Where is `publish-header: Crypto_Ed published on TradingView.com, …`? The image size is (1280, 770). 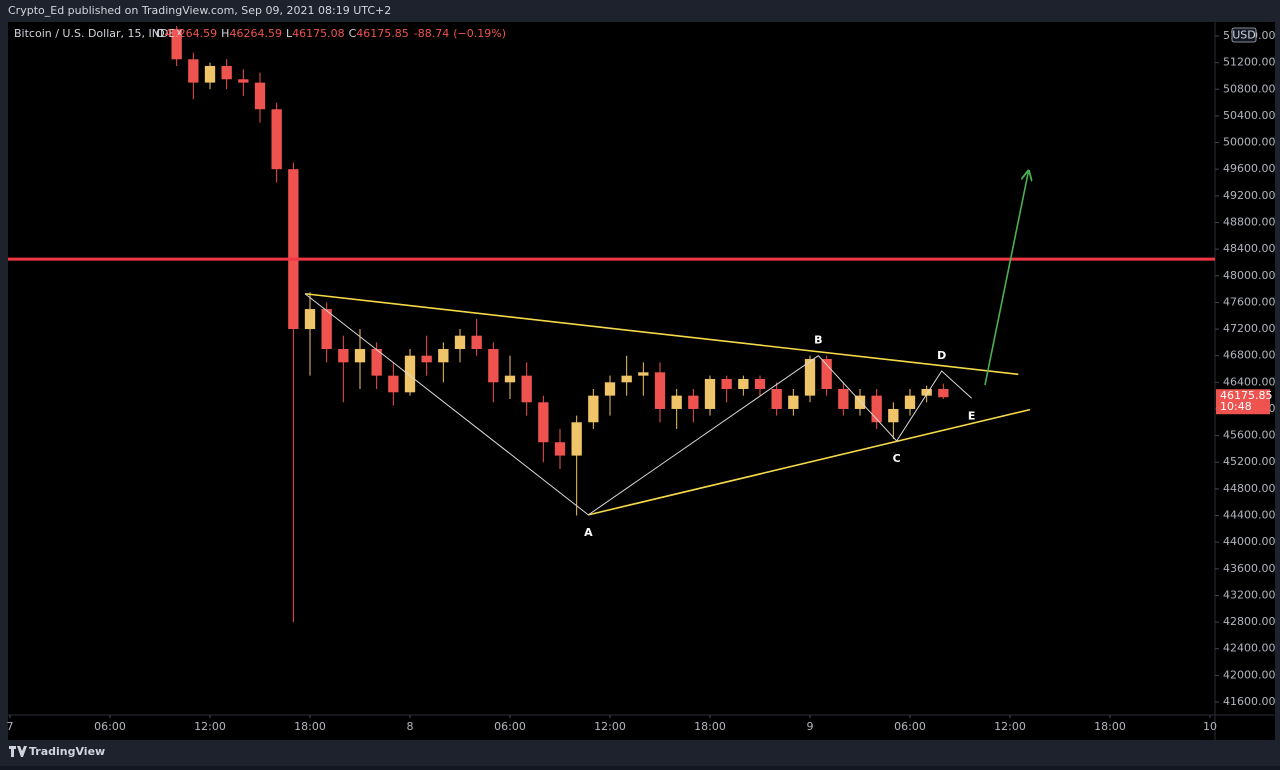 publish-header: Crypto_Ed published on TradingView.com, … is located at coordinates (199, 10).